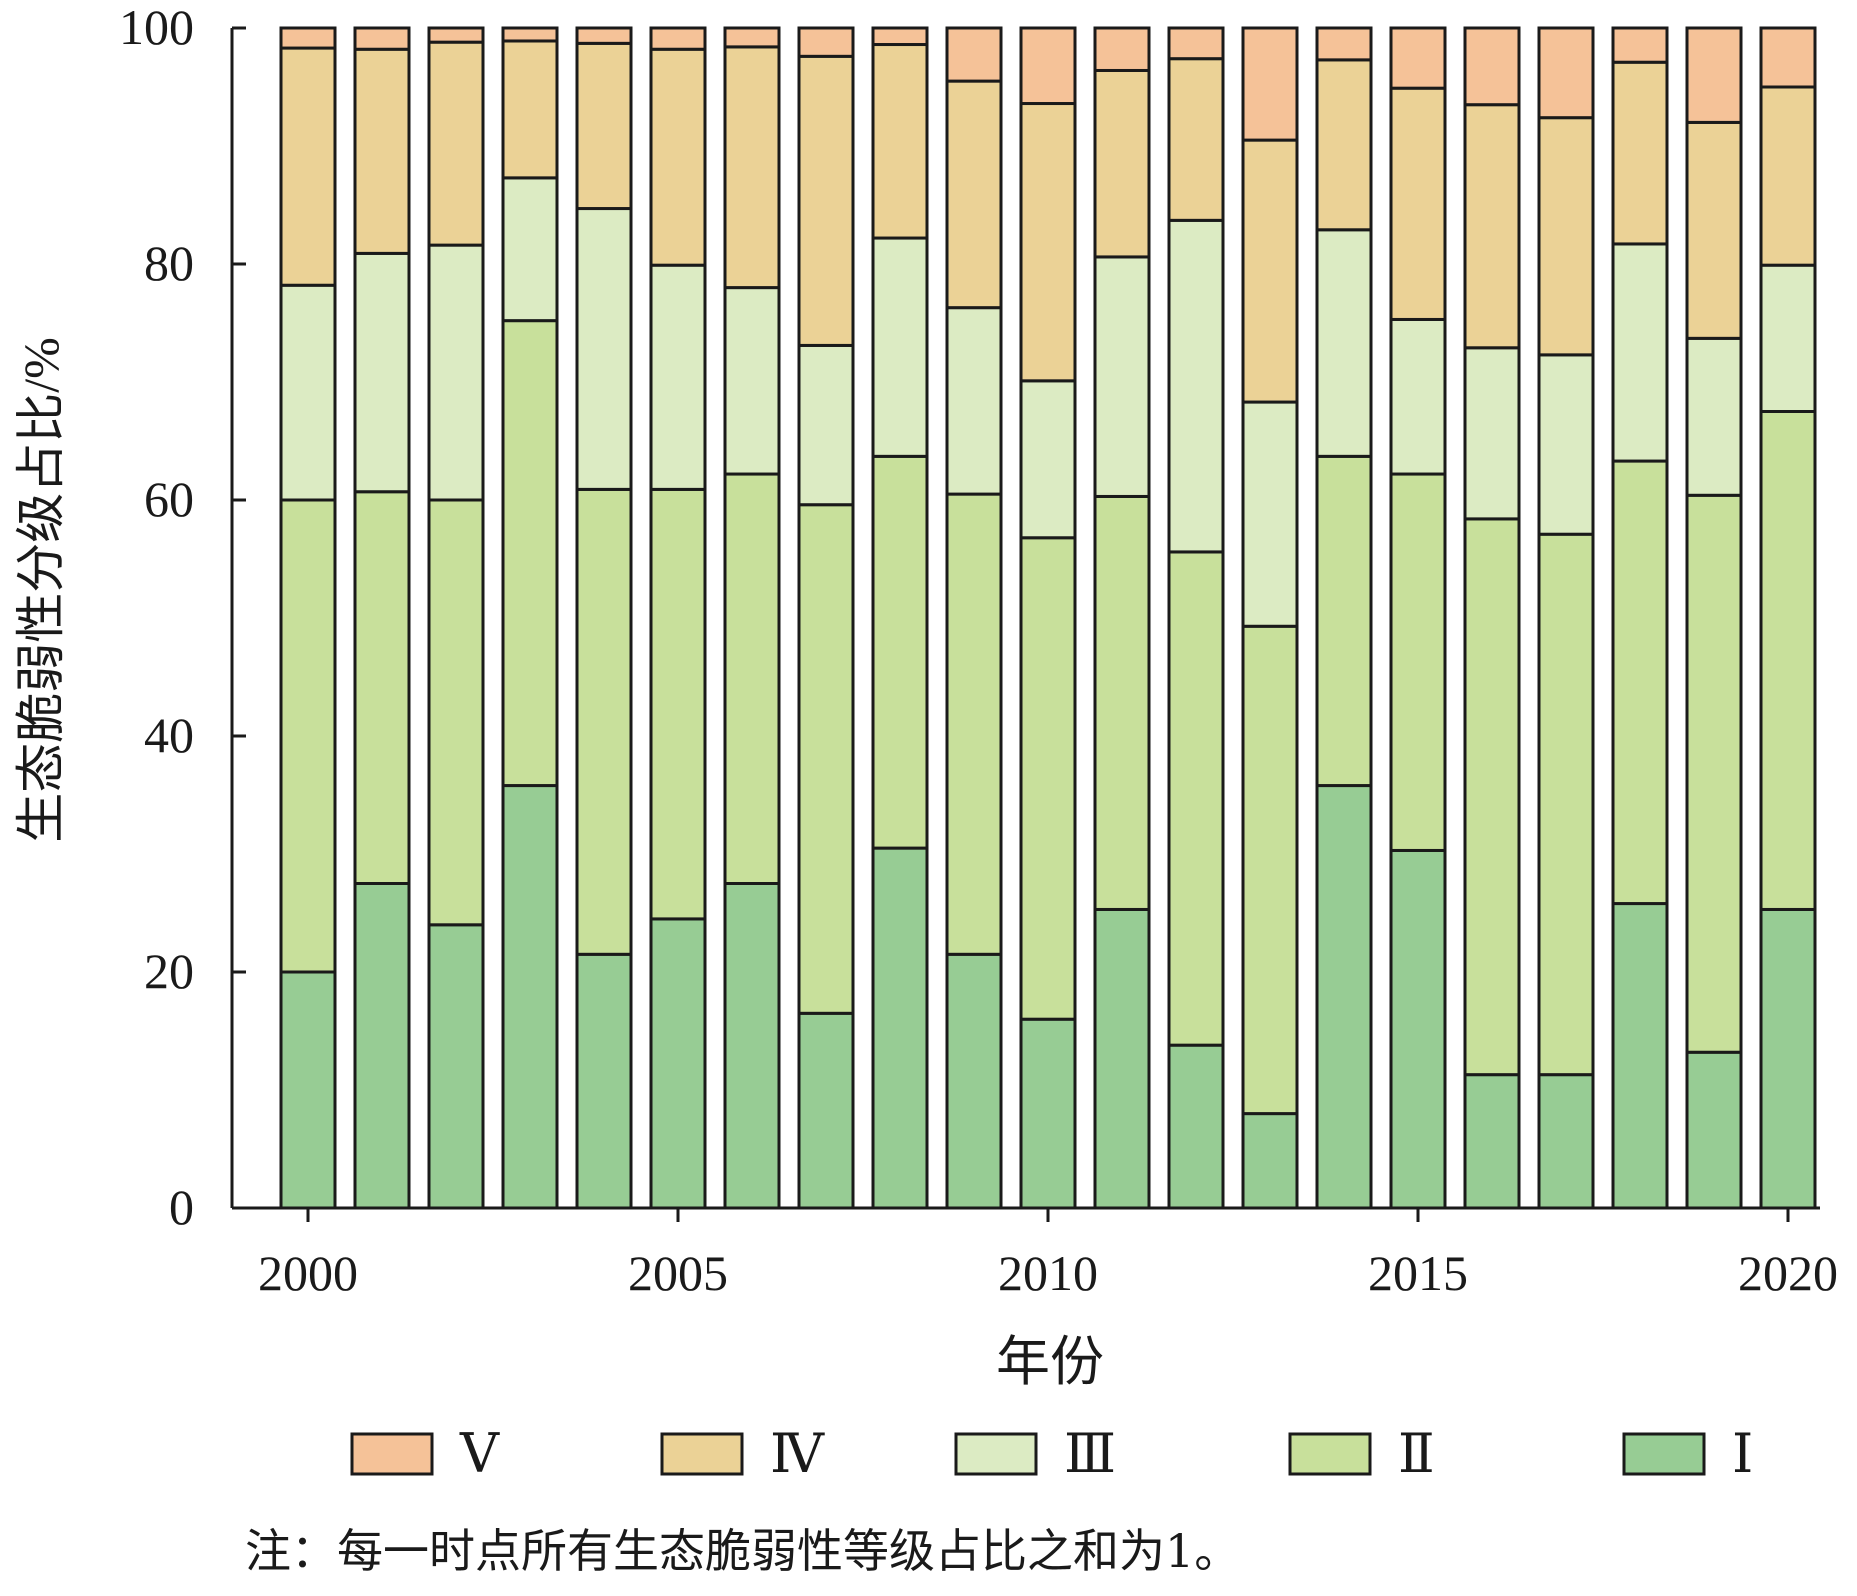  I want to click on legend-label-level-3: Ⅲ, so click(1090, 1454).